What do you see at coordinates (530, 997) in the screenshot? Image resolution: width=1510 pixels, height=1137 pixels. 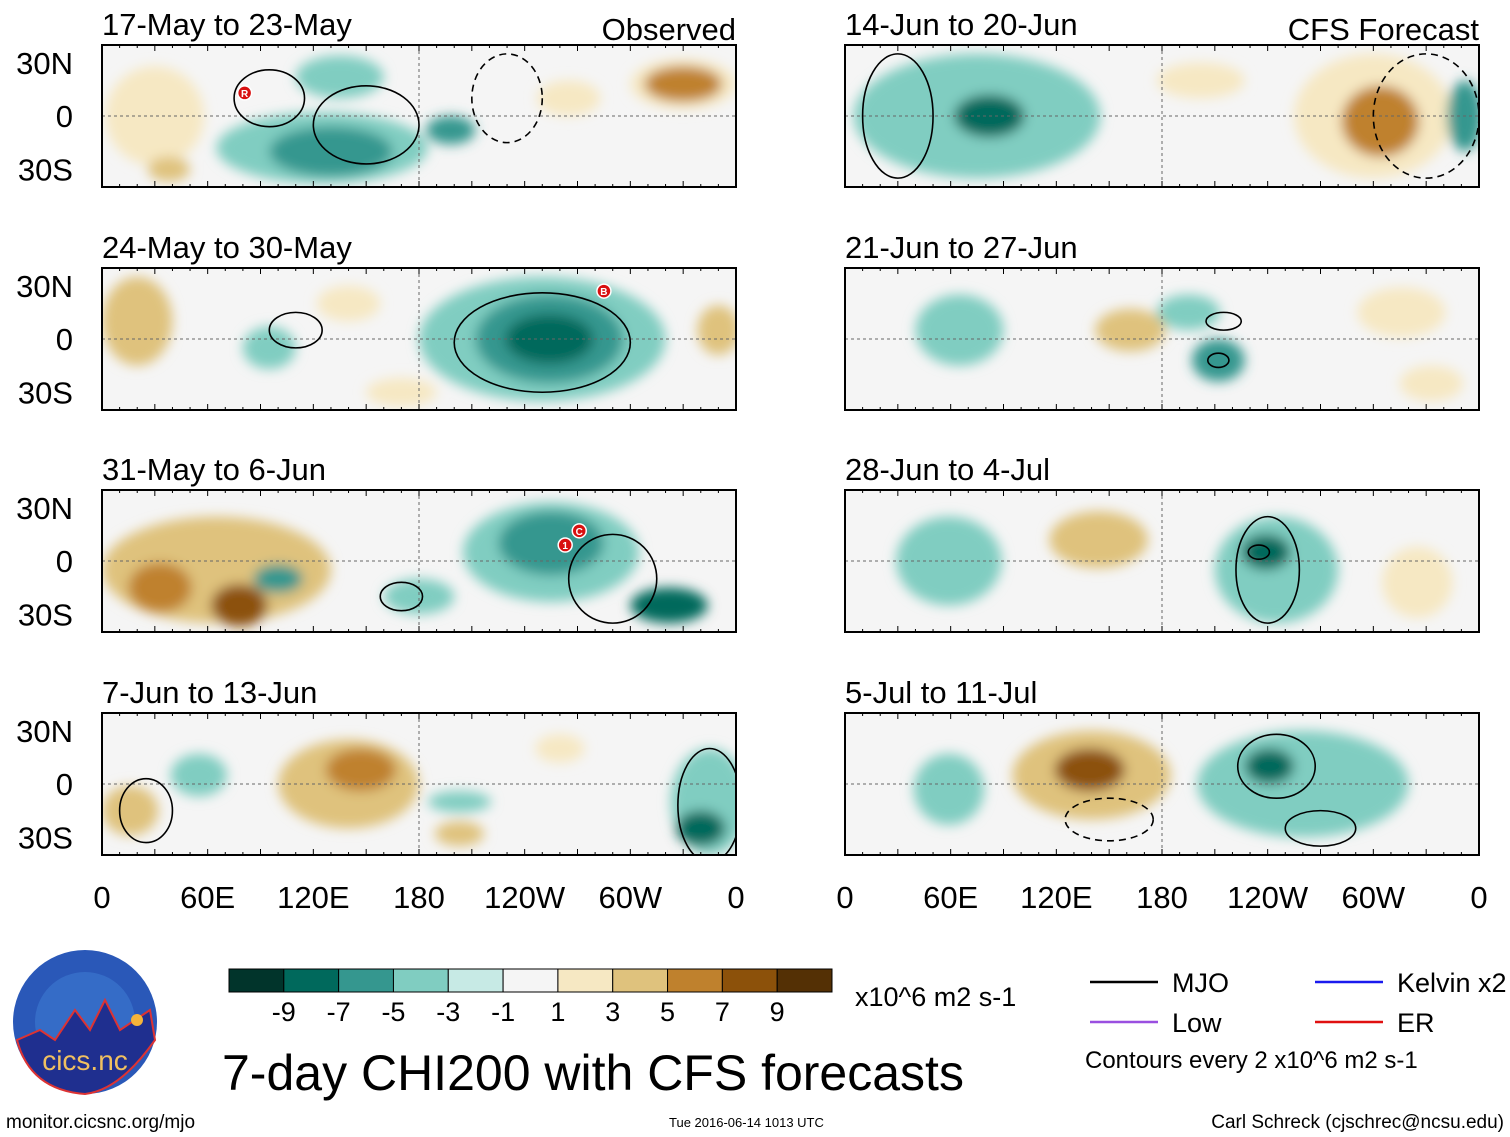 I see `colorbar: -9 -7 -5 -3 -1 1 3 5 7 9` at bounding box center [530, 997].